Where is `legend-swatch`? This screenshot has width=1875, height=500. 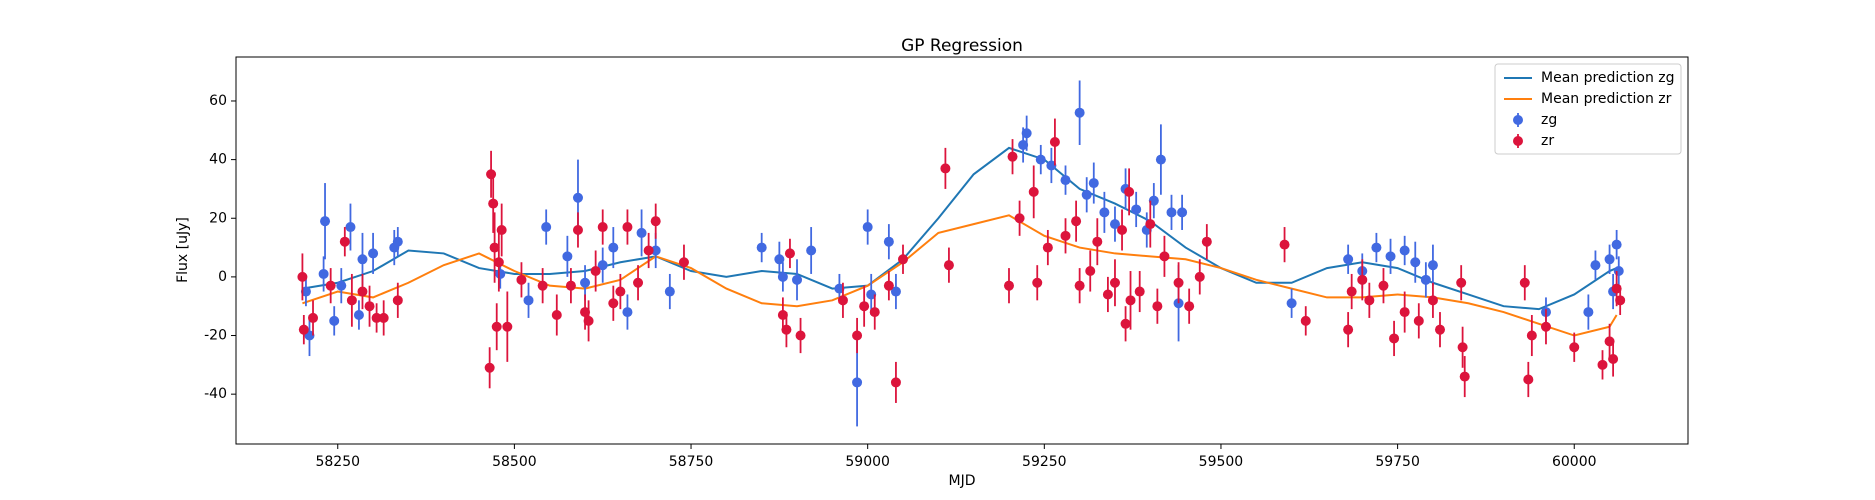 legend-swatch is located at coordinates (1518, 120).